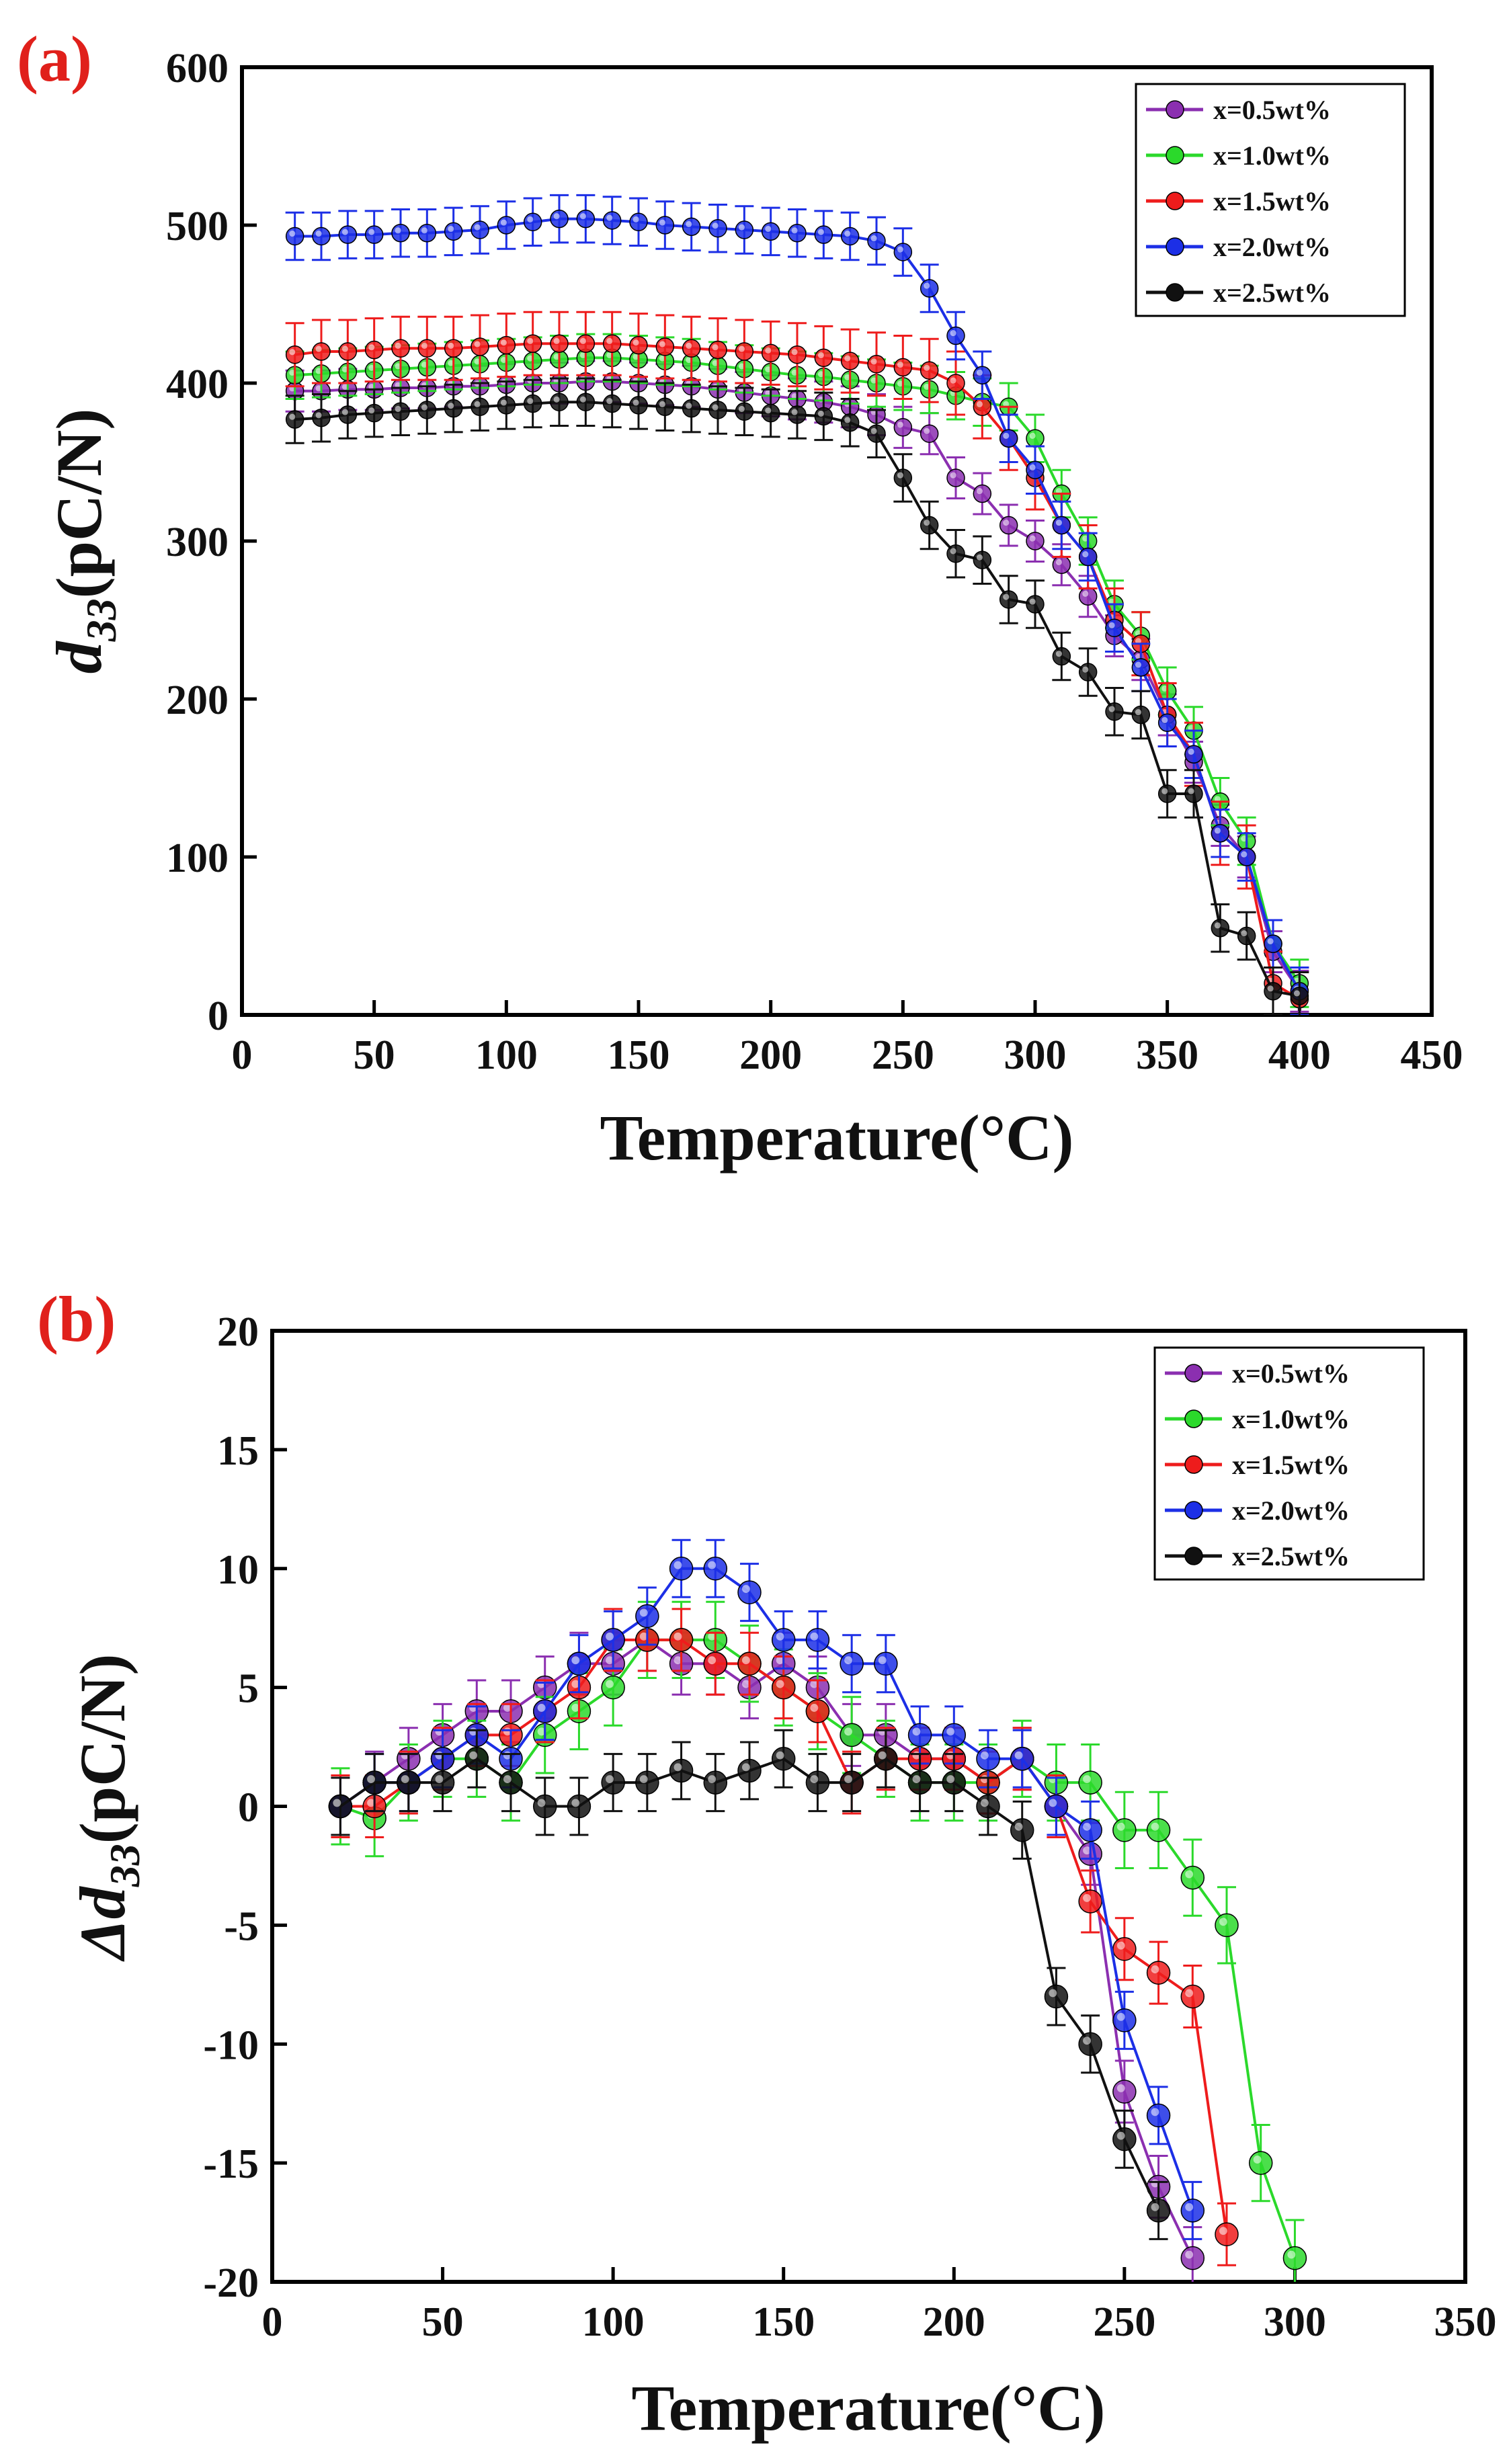  What do you see at coordinates (197, 227) in the screenshot?
I see `y-tick-label: 500` at bounding box center [197, 227].